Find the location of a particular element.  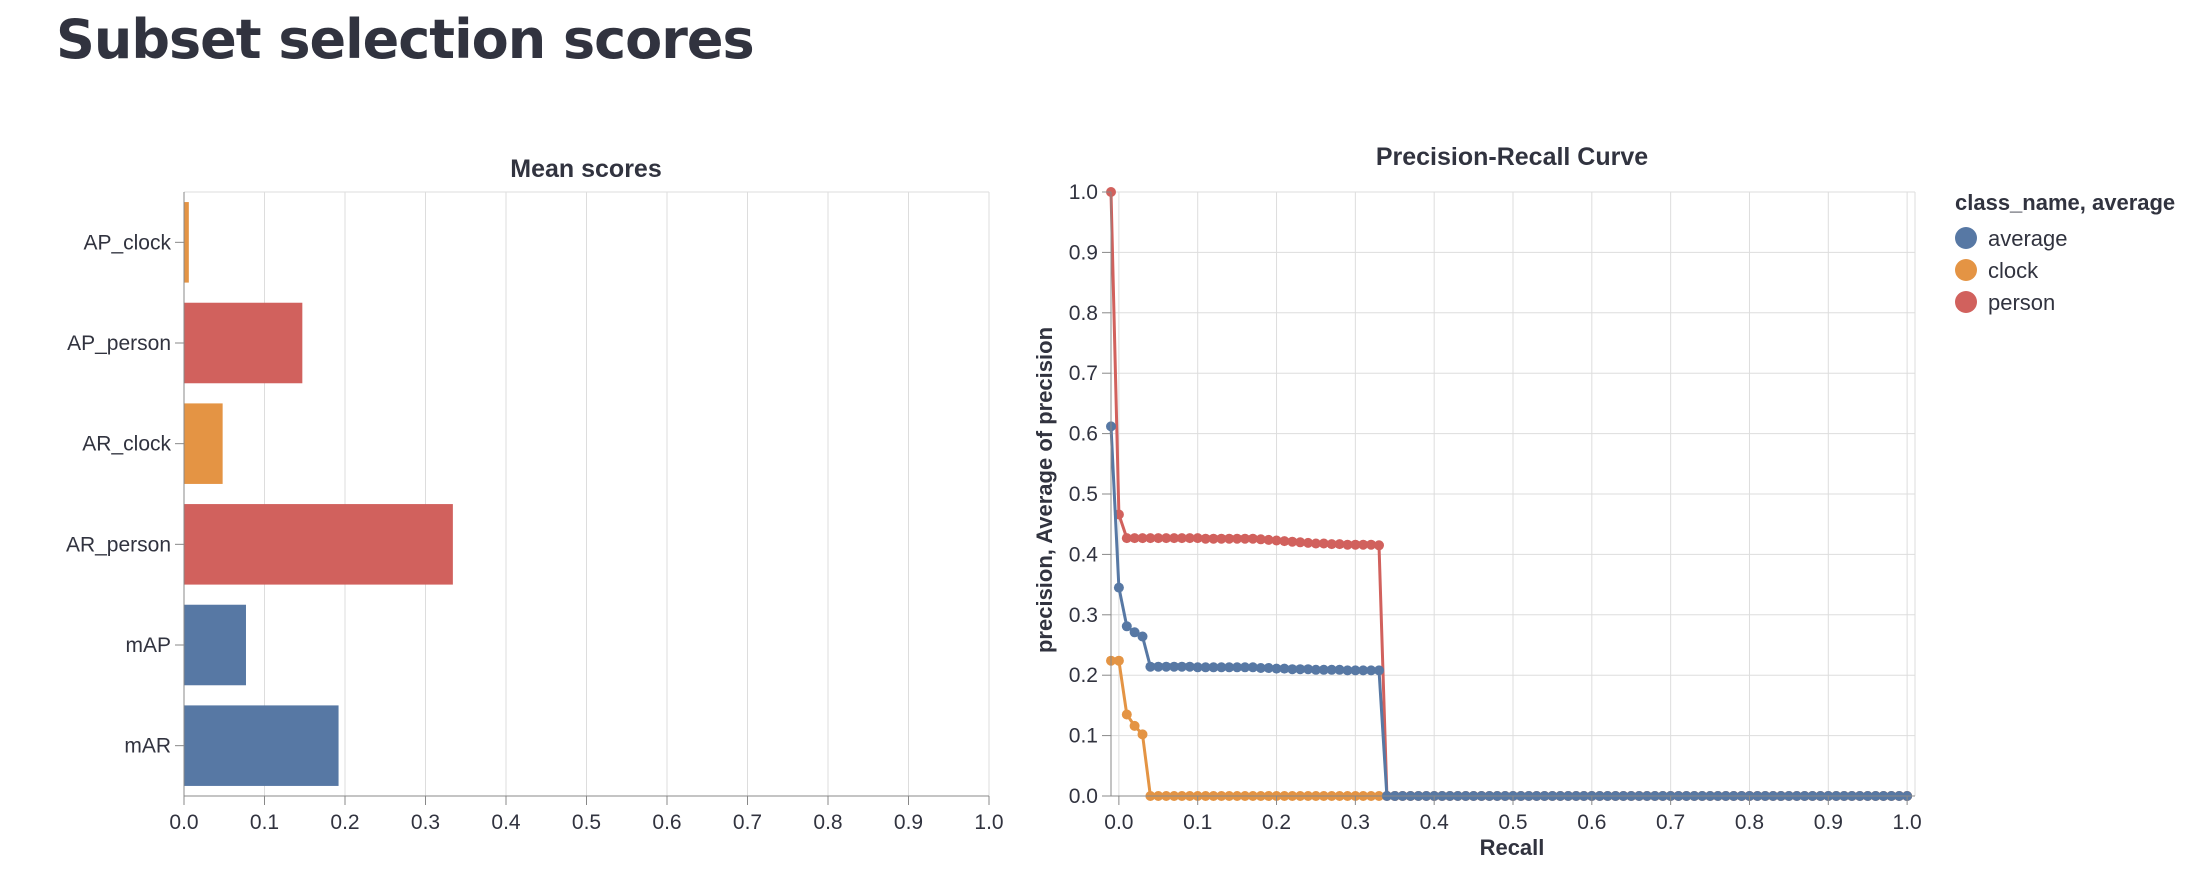

legend-swatch-clock is located at coordinates (1966, 270).